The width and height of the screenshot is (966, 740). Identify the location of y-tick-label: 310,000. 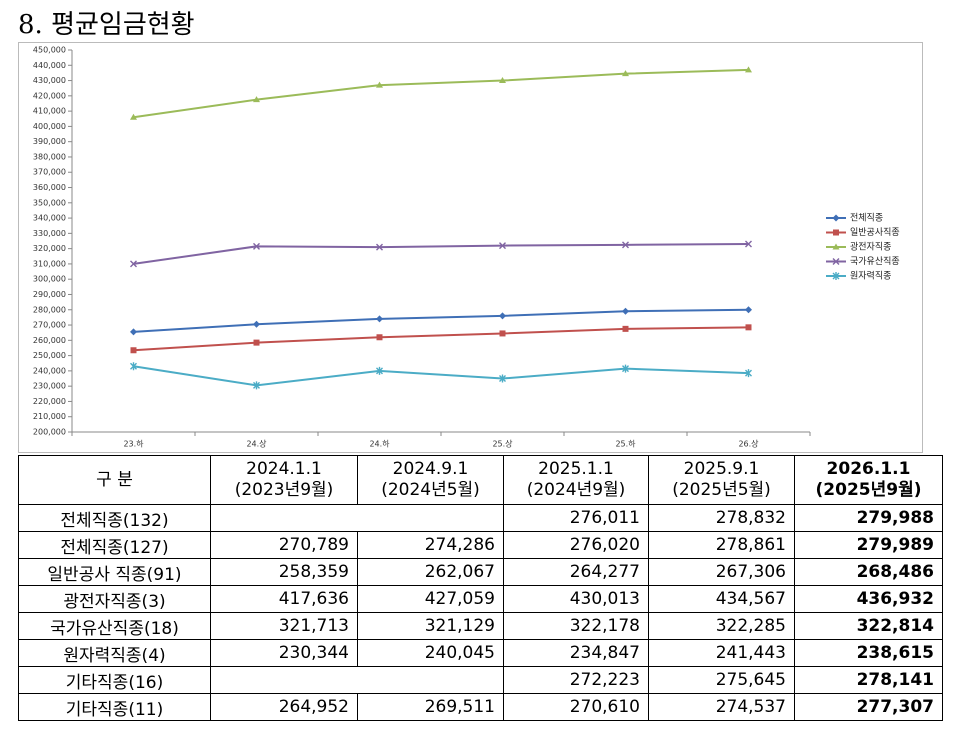
(49, 263).